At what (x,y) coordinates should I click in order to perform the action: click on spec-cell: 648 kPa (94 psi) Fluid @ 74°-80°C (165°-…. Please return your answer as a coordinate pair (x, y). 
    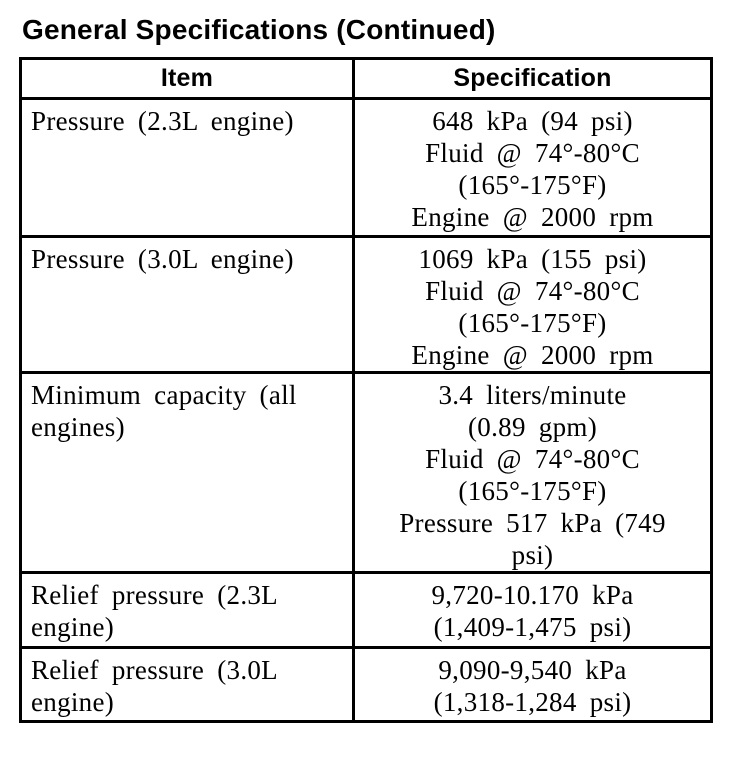
    Looking at the image, I should click on (532, 167).